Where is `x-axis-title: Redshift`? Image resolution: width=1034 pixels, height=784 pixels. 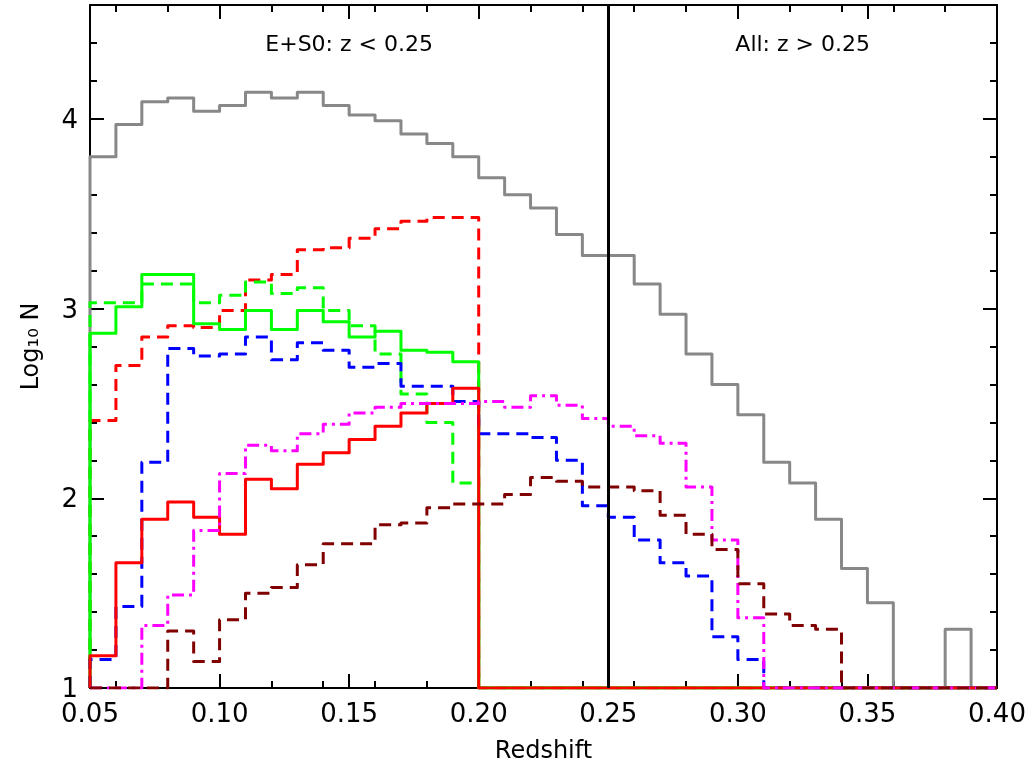
x-axis-title: Redshift is located at coordinates (543, 750).